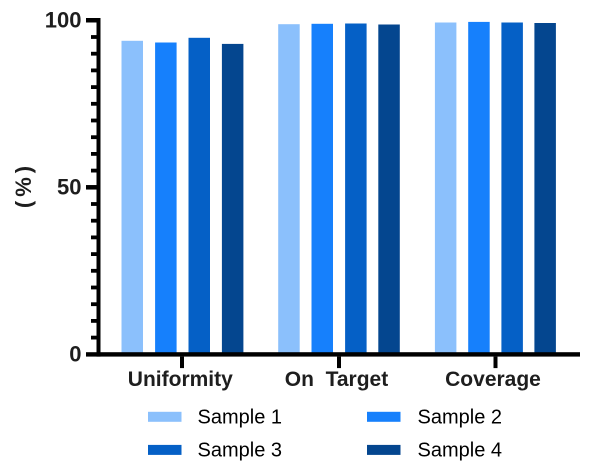 Image resolution: width=600 pixels, height=471 pixels. Describe the element at coordinates (493, 379) in the screenshot. I see `svg-text: Coverage` at that location.